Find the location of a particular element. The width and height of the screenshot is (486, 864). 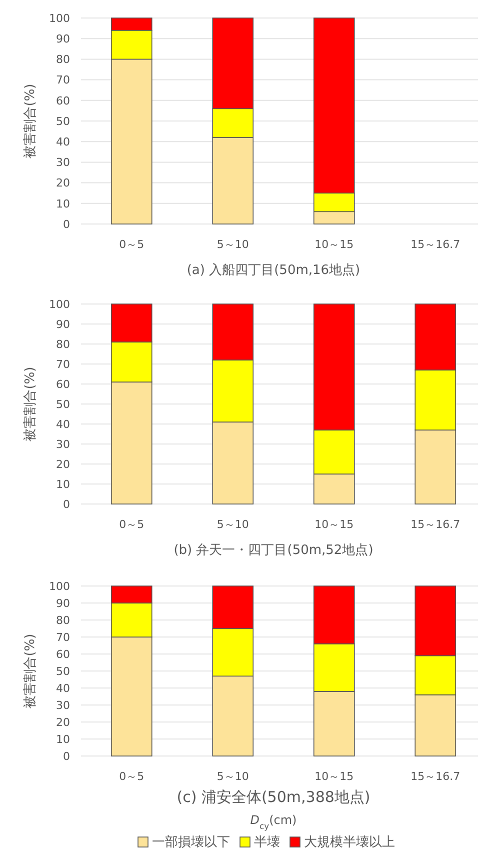

x-axis-title: D$_{cy}$(cm) is located at coordinates (273, 822).